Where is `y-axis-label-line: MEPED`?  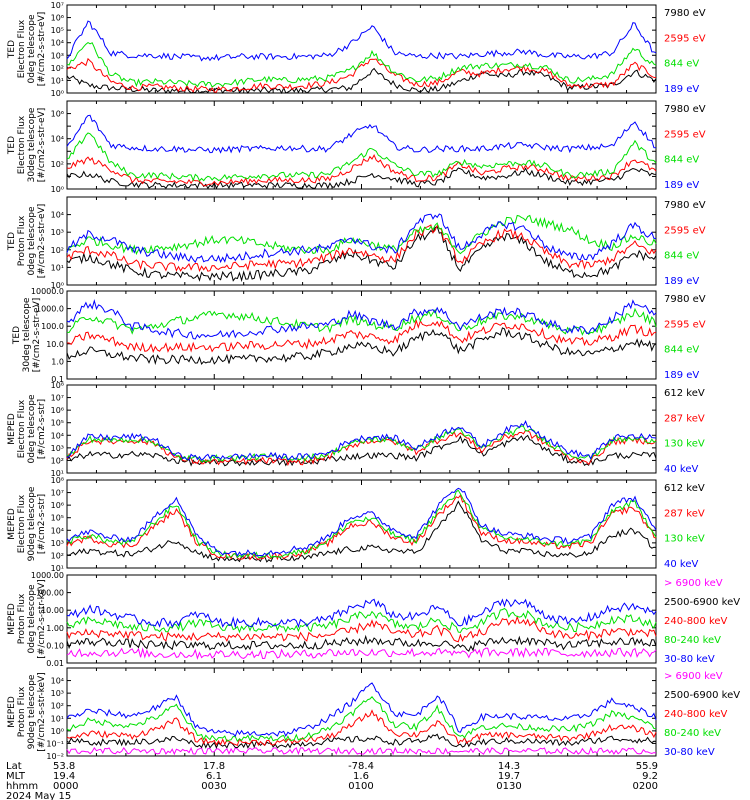
y-axis-label-line: MEPED is located at coordinates (12, 619).